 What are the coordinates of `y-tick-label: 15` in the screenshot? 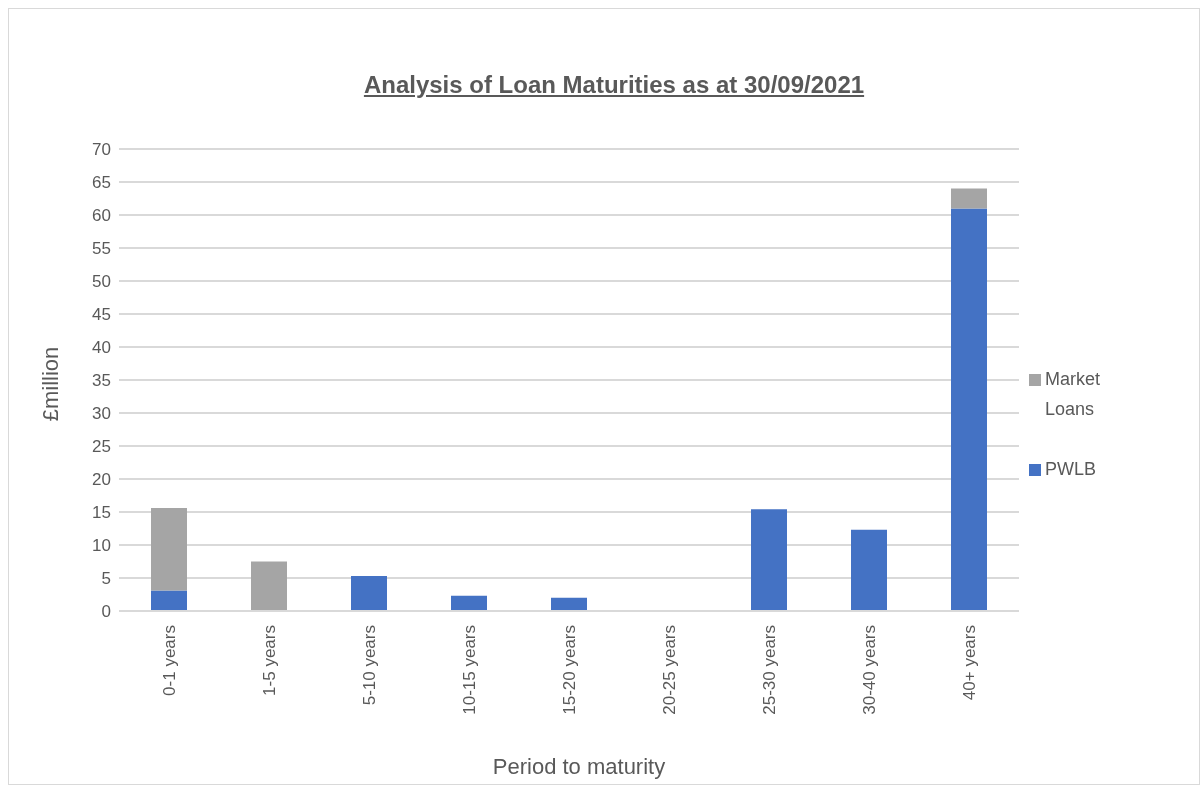 It's located at (101, 513).